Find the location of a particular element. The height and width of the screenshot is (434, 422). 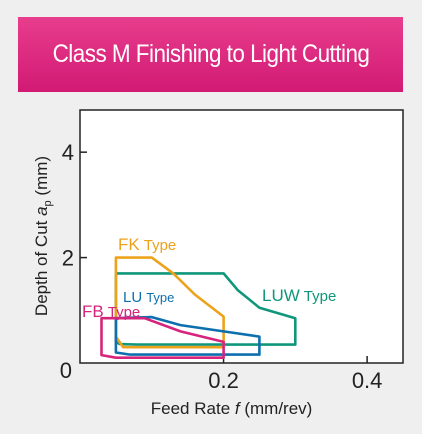

series-luw-label: LUW Type is located at coordinates (299, 295).